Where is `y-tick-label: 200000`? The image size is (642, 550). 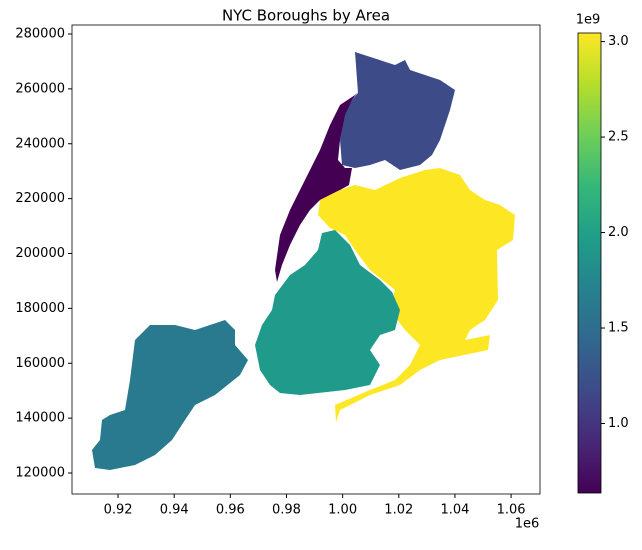 y-tick-label: 200000 is located at coordinates (40, 253).